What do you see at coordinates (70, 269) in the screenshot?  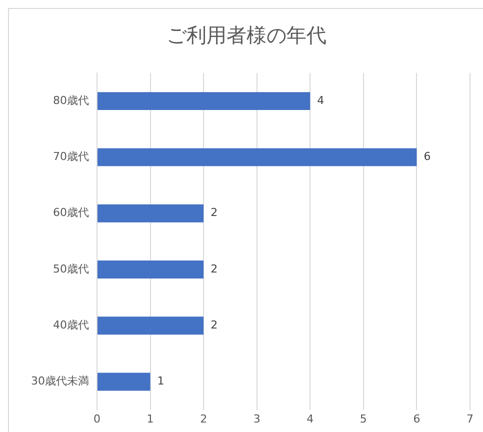 I see `y-tick-label: 50歳代` at bounding box center [70, 269].